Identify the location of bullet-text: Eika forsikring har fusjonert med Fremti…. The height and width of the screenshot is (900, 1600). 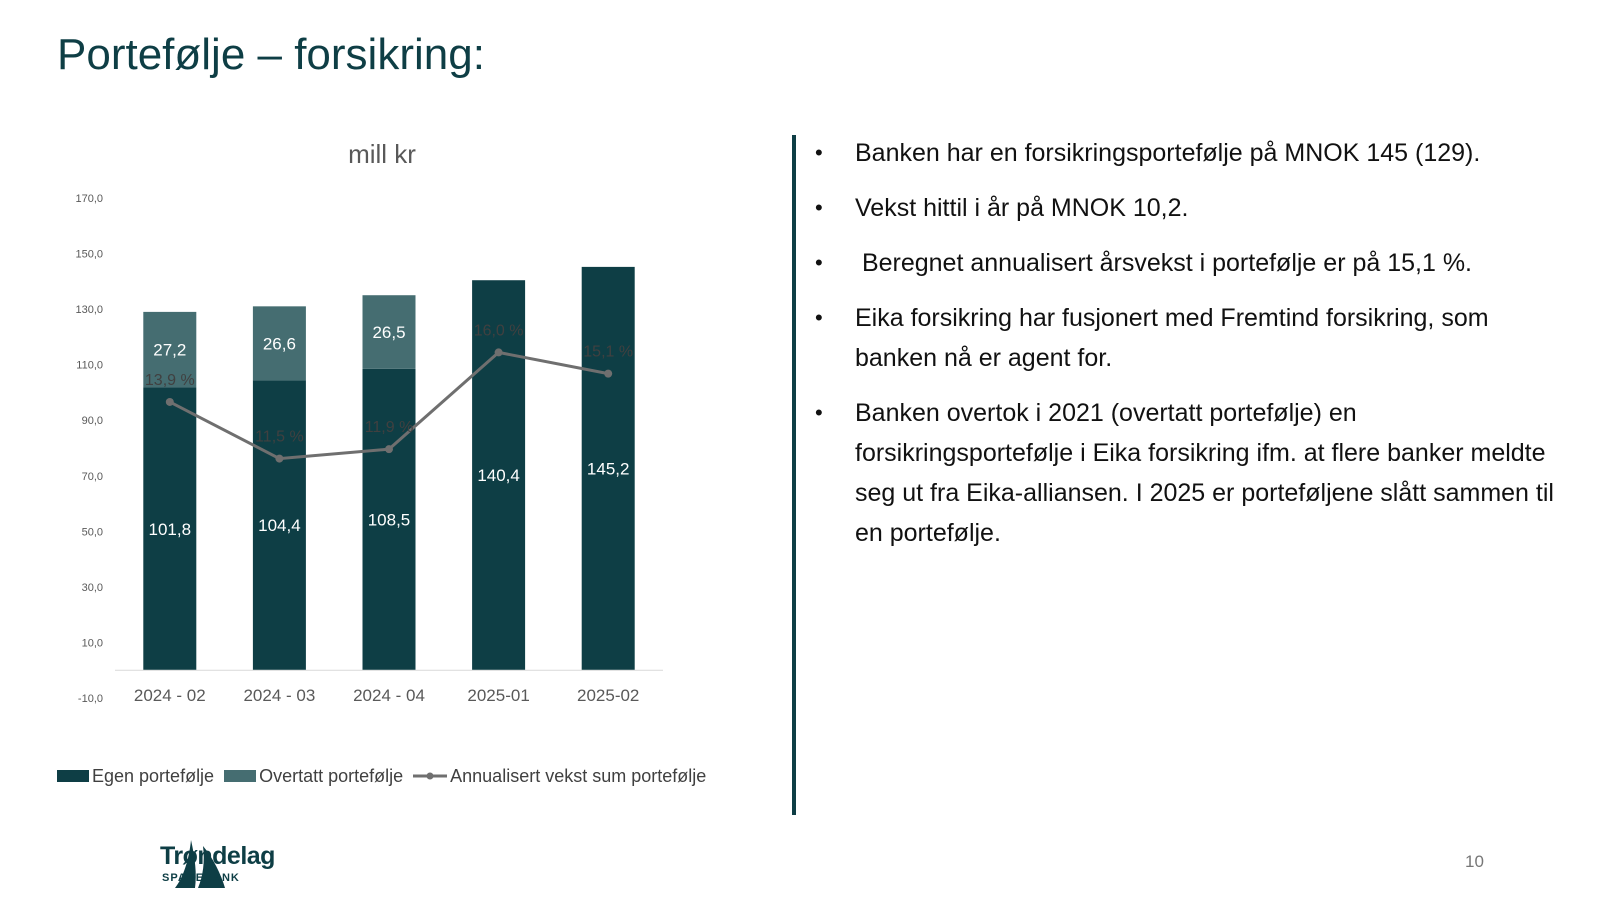
(1172, 338).